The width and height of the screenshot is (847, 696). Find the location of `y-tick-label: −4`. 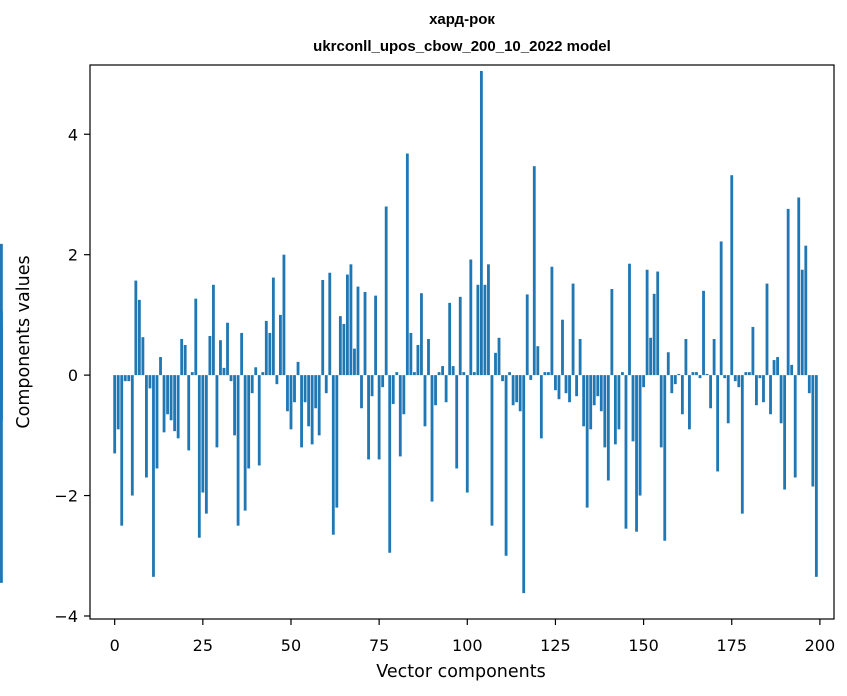

y-tick-label: −4 is located at coordinates (66, 616).